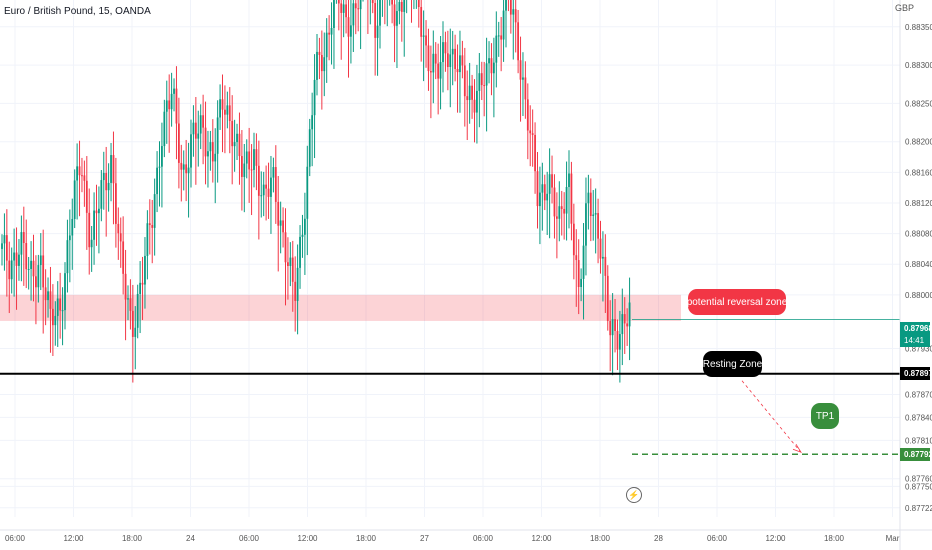 The width and height of the screenshot is (932, 550). What do you see at coordinates (918, 234) in the screenshot?
I see `price-tick-label: 0.88080` at bounding box center [918, 234].